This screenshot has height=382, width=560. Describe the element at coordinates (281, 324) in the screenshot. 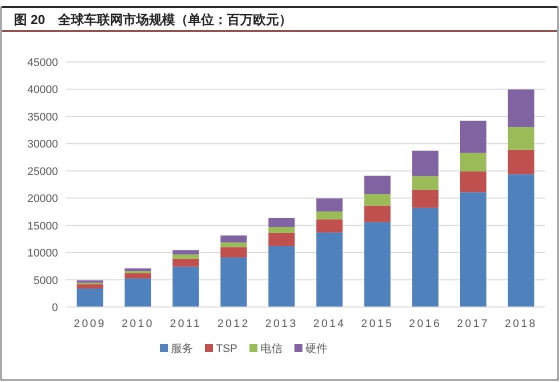

I see `x-tick-label: 2013` at that location.